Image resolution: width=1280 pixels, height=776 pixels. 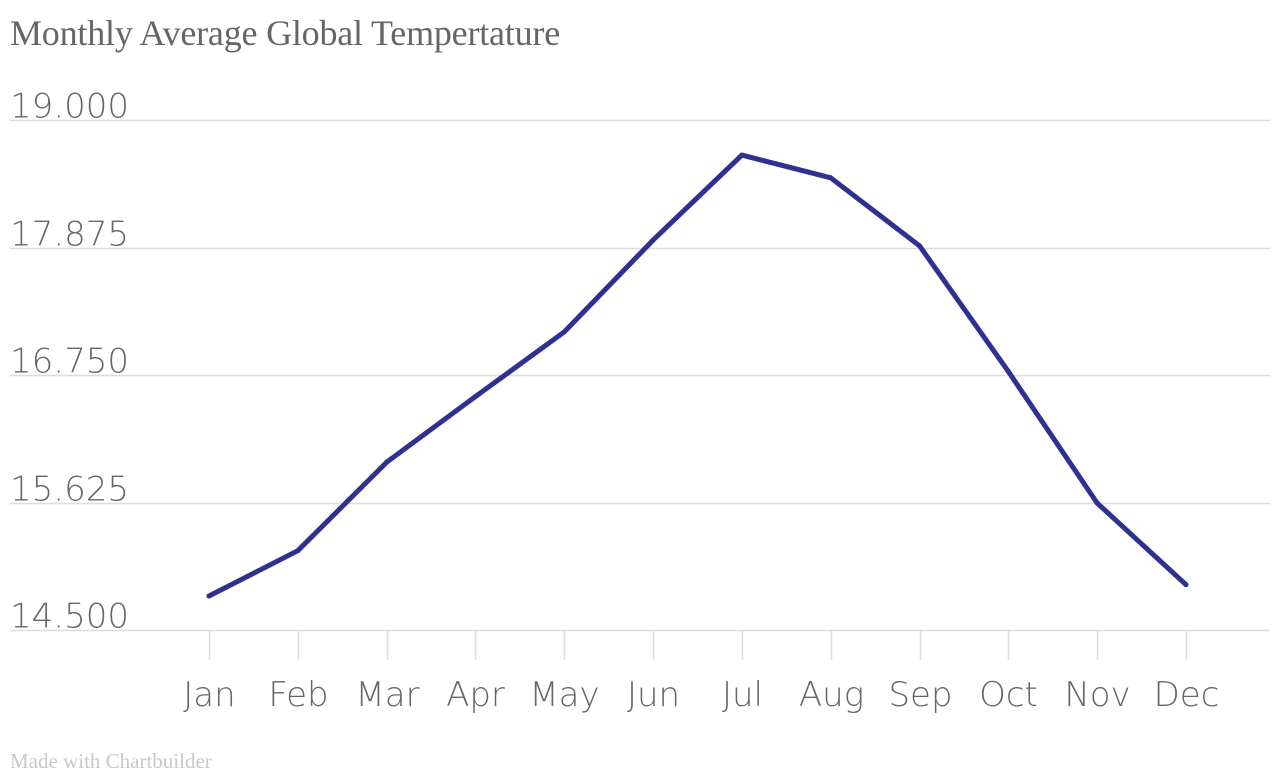 I want to click on x-tick-label: Jul, so click(x=742, y=695).